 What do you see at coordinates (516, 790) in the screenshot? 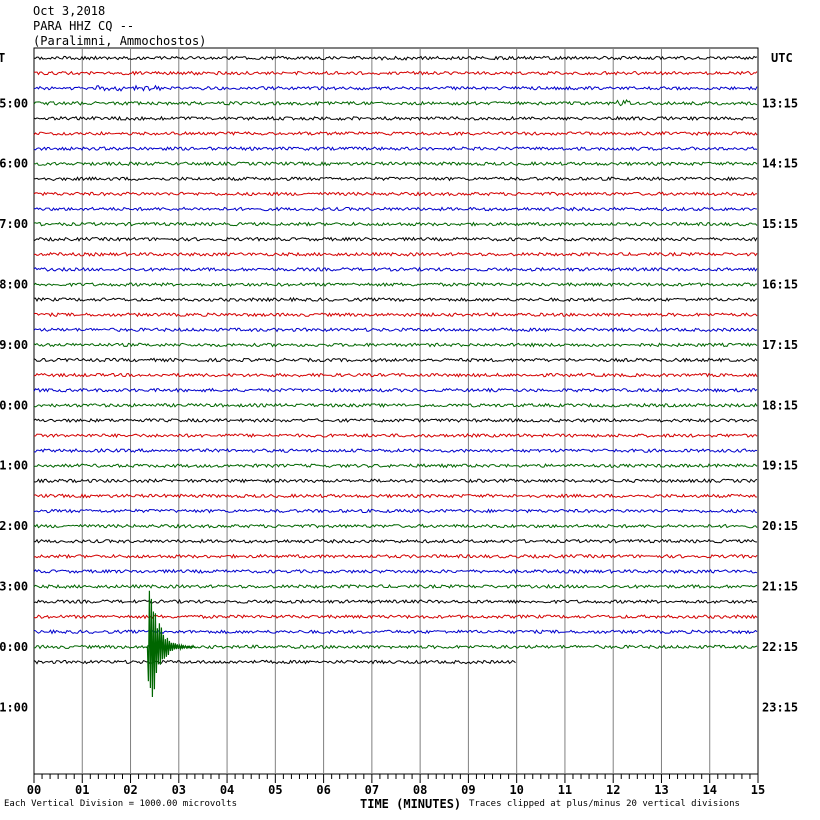
I see `x-tick-label: 10` at bounding box center [516, 790].